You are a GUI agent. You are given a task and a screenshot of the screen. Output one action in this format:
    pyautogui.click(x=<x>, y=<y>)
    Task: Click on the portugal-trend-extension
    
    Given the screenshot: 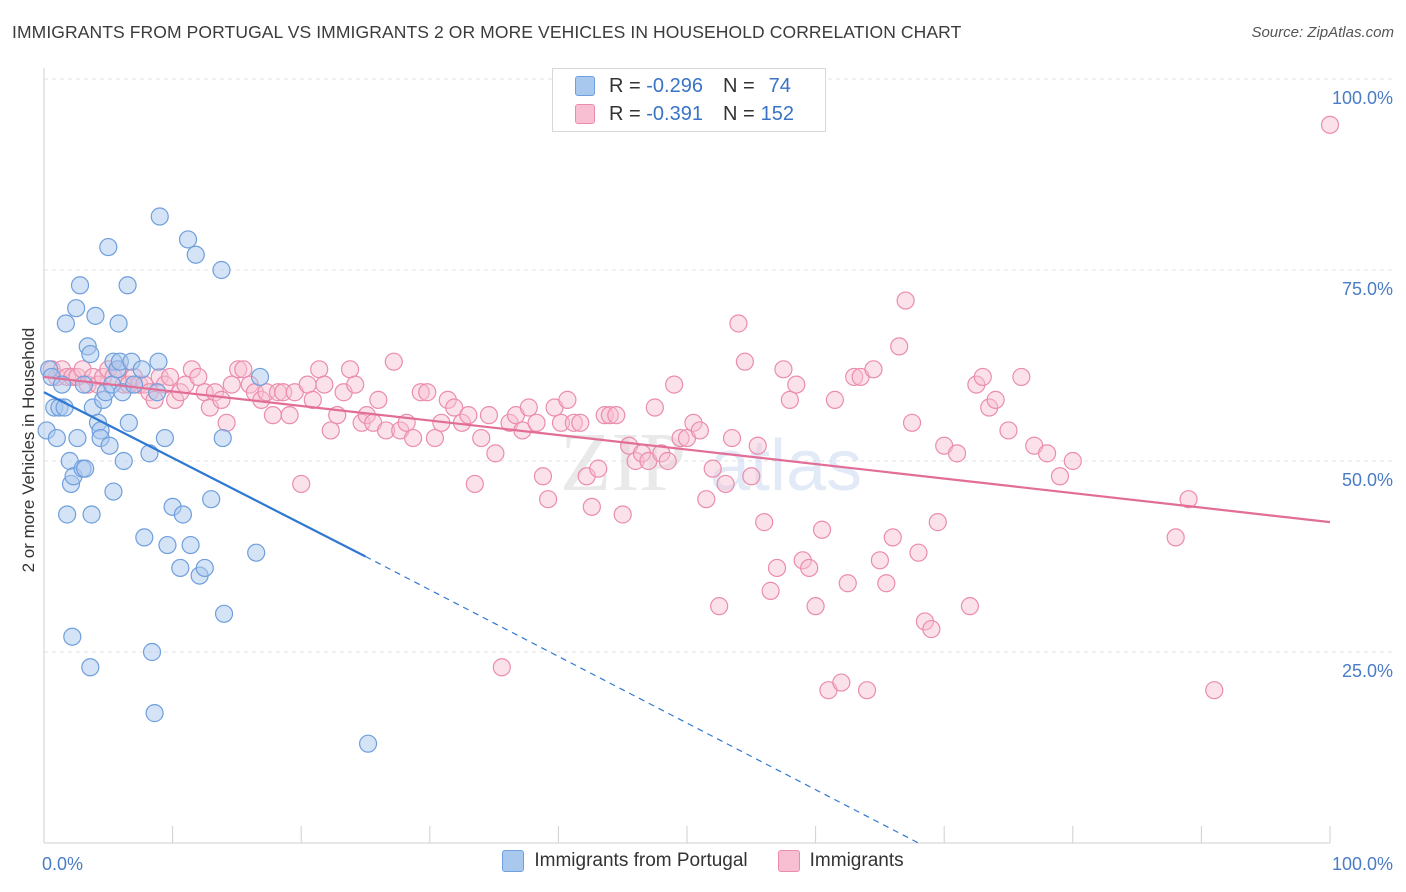 What is the action you would take?
    pyautogui.click(x=642, y=699)
    